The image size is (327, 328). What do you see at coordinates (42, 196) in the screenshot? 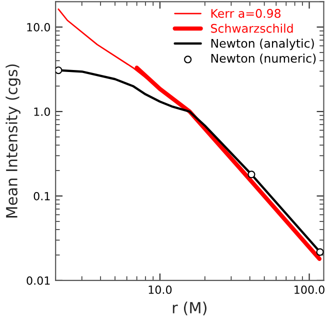
I see `y-tick-label: 0.1` at bounding box center [42, 196].